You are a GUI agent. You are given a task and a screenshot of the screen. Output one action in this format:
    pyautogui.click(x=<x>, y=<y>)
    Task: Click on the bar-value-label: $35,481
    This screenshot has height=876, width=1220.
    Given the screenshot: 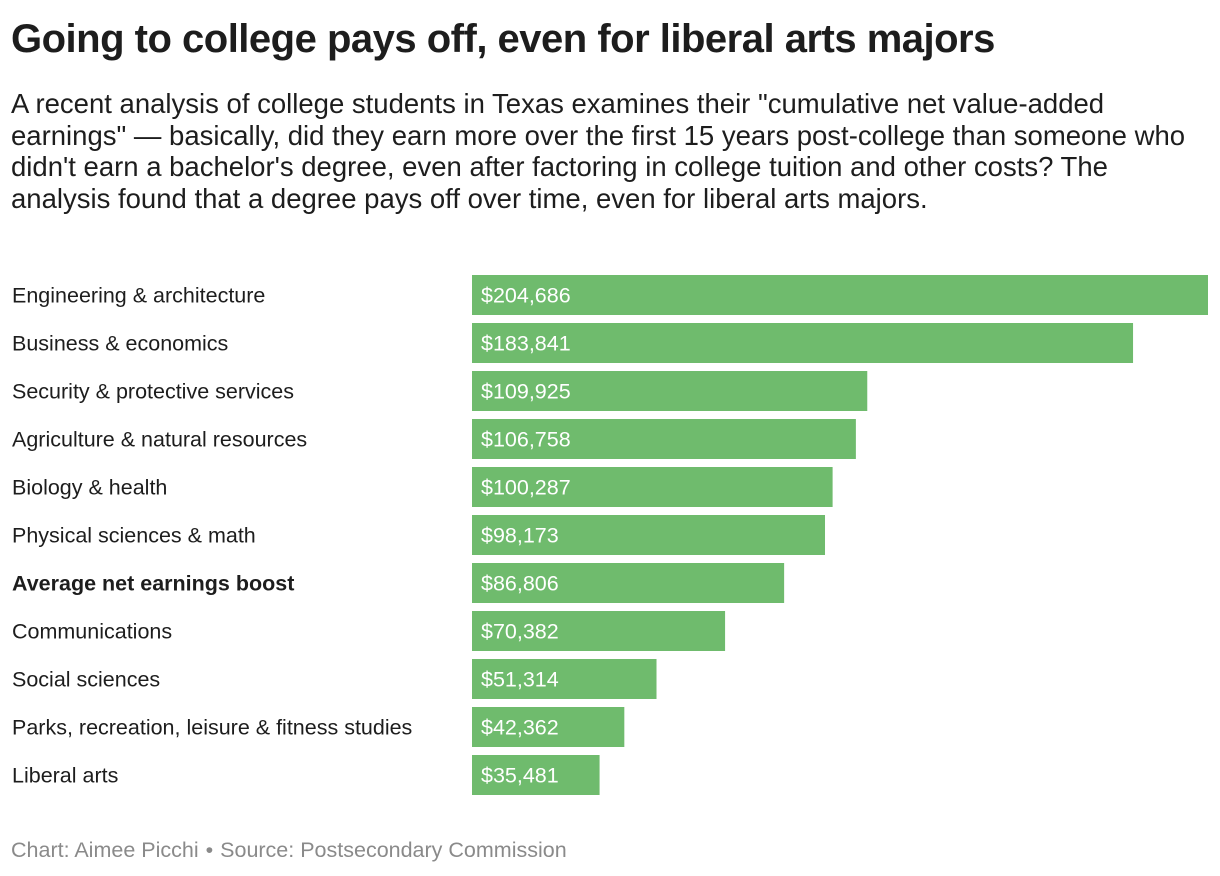 What is the action you would take?
    pyautogui.click(x=520, y=776)
    